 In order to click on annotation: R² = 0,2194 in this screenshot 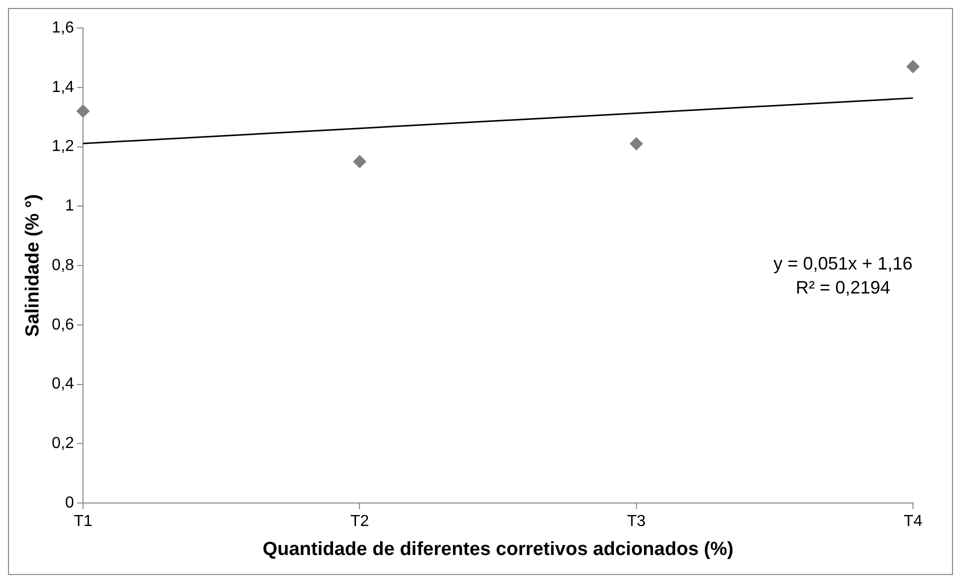, I will do `click(843, 288)`.